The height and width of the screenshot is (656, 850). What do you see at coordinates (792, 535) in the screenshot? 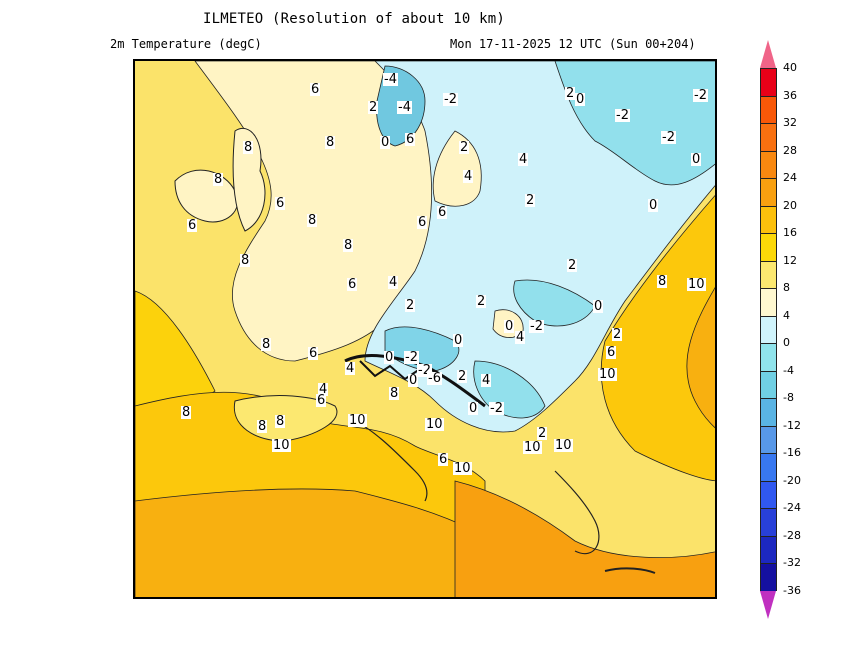
I see `colorbar-tick-label: -28` at bounding box center [792, 535].